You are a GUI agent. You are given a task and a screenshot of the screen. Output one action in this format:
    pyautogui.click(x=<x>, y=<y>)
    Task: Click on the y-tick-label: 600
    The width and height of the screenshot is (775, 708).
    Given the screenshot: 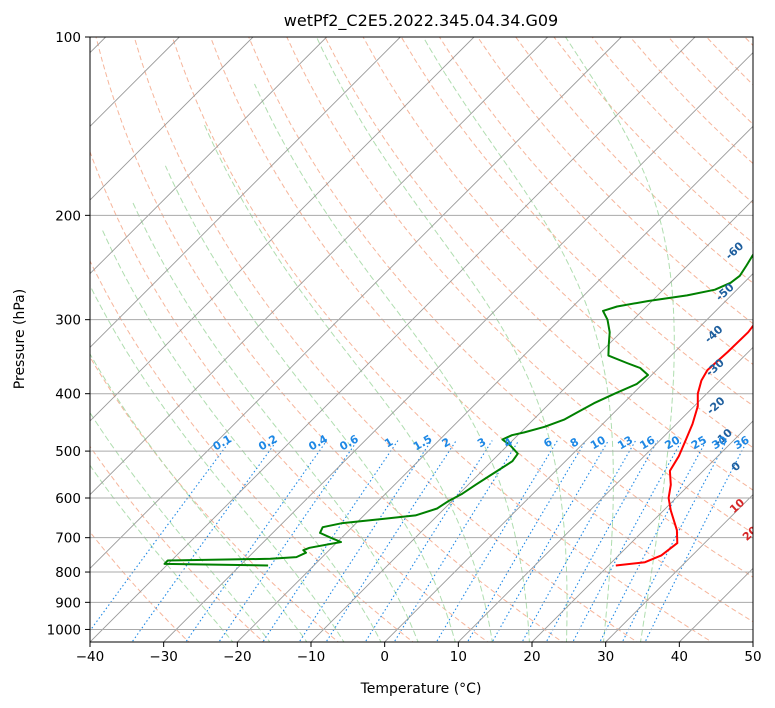 What is the action you would take?
    pyautogui.click(x=68, y=499)
    